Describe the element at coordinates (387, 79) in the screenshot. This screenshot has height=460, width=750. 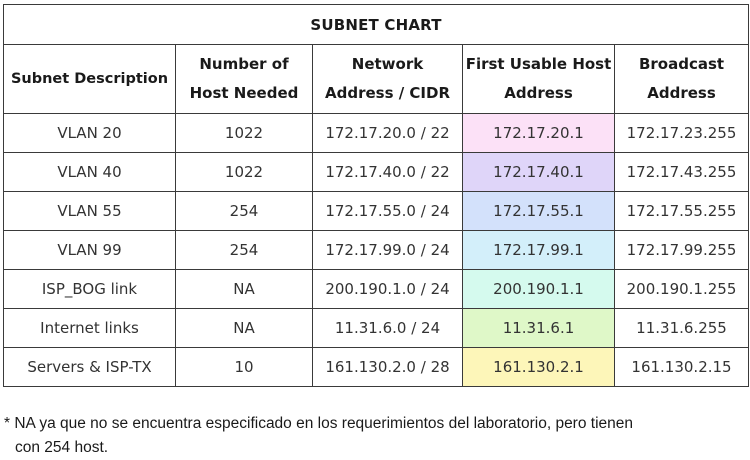
I see `header-network-address: Network Address / CIDR` at that location.